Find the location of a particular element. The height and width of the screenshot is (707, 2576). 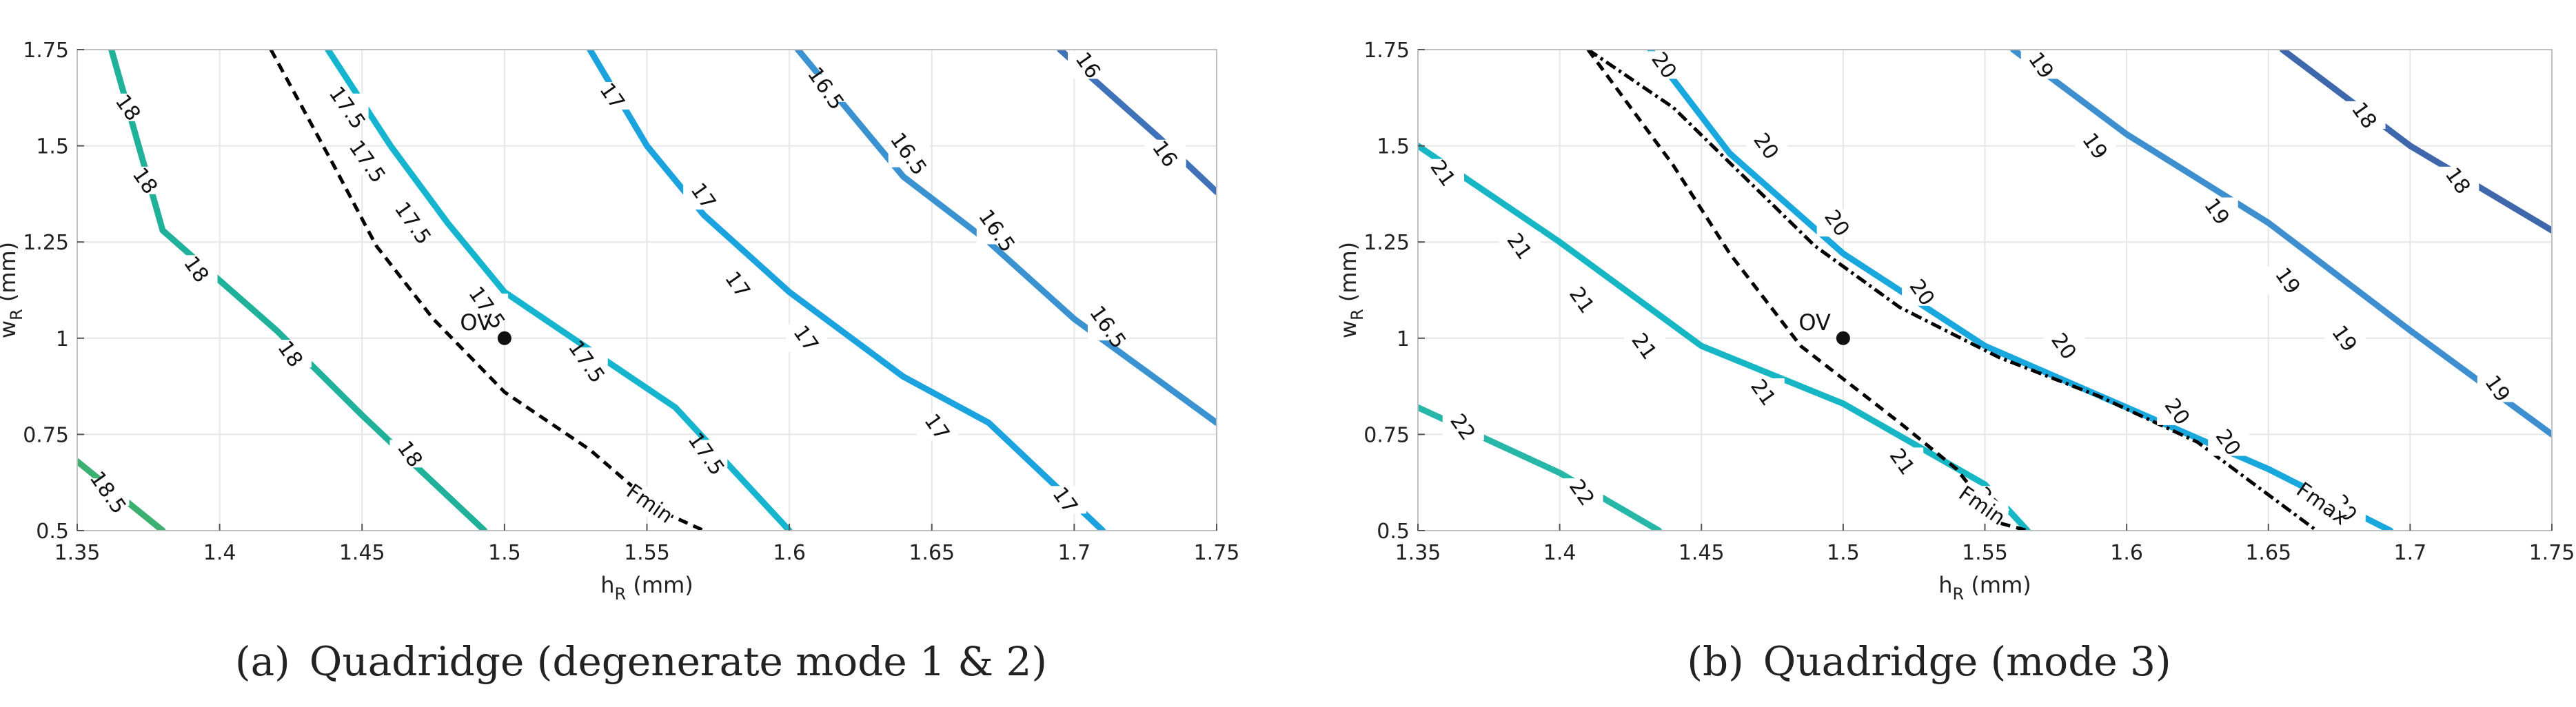

caption-b: (b) Quadridge (mode 3) is located at coordinates (1929, 661).